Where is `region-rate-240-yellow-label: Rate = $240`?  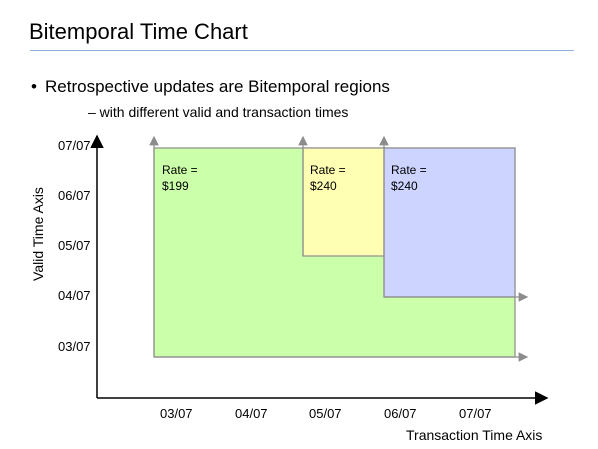
region-rate-240-yellow-label: Rate = $240 is located at coordinates (328, 178).